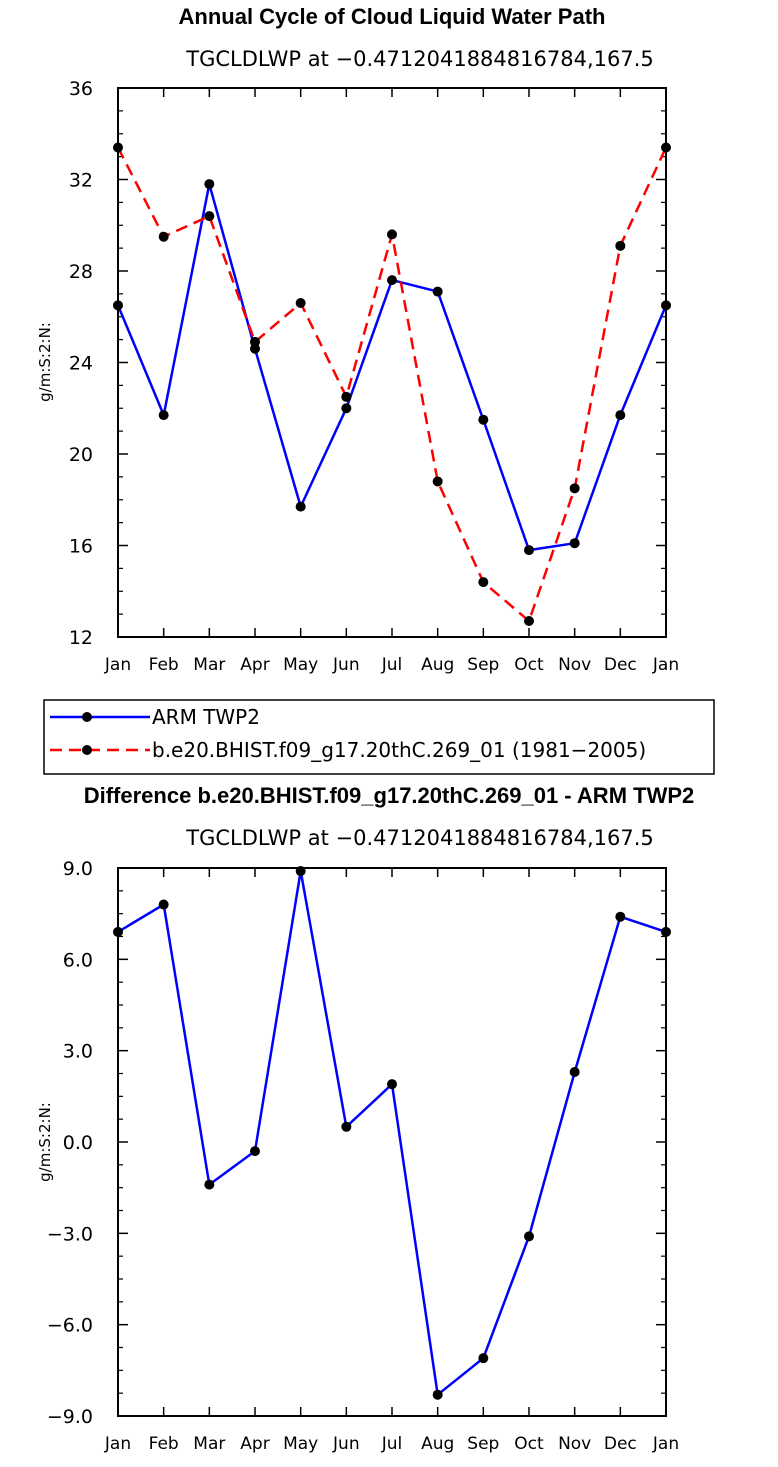  I want to click on chart1-xtick-label: Jul, so click(392, 665).